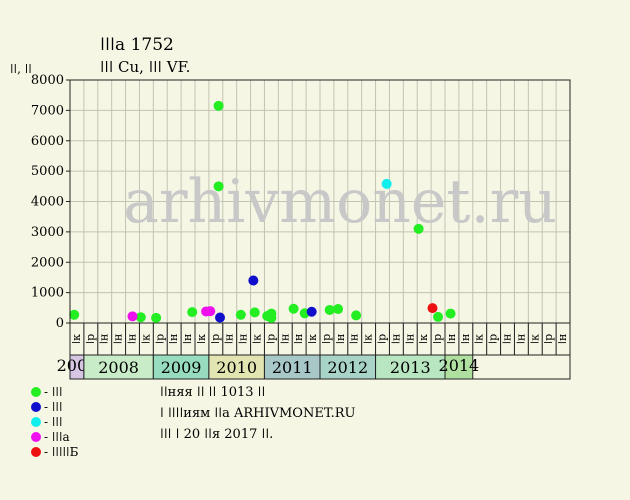 This screenshot has height=500, width=630. I want to click on year-label: 2011, so click(292, 367).